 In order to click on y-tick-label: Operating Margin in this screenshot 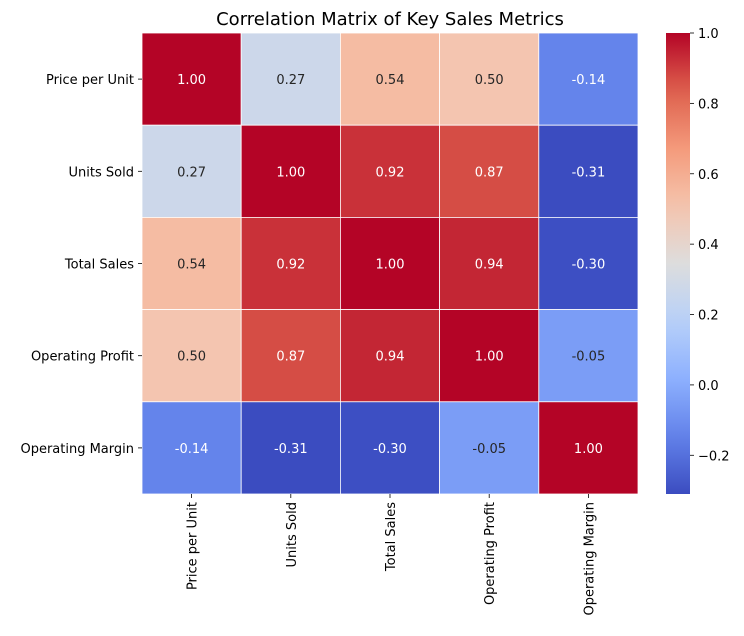, I will do `click(77, 449)`.